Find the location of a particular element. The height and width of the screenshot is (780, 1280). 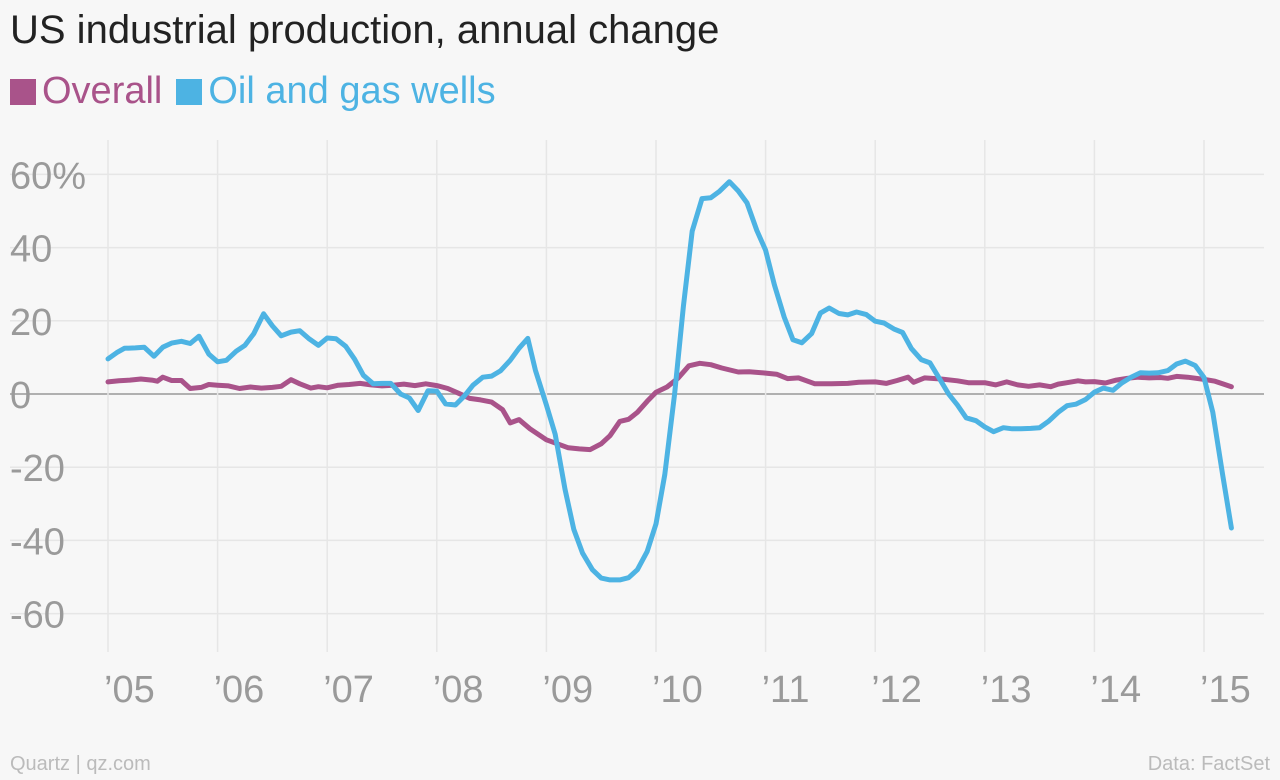

x-tick-label: ’14 is located at coordinates (1115, 690).